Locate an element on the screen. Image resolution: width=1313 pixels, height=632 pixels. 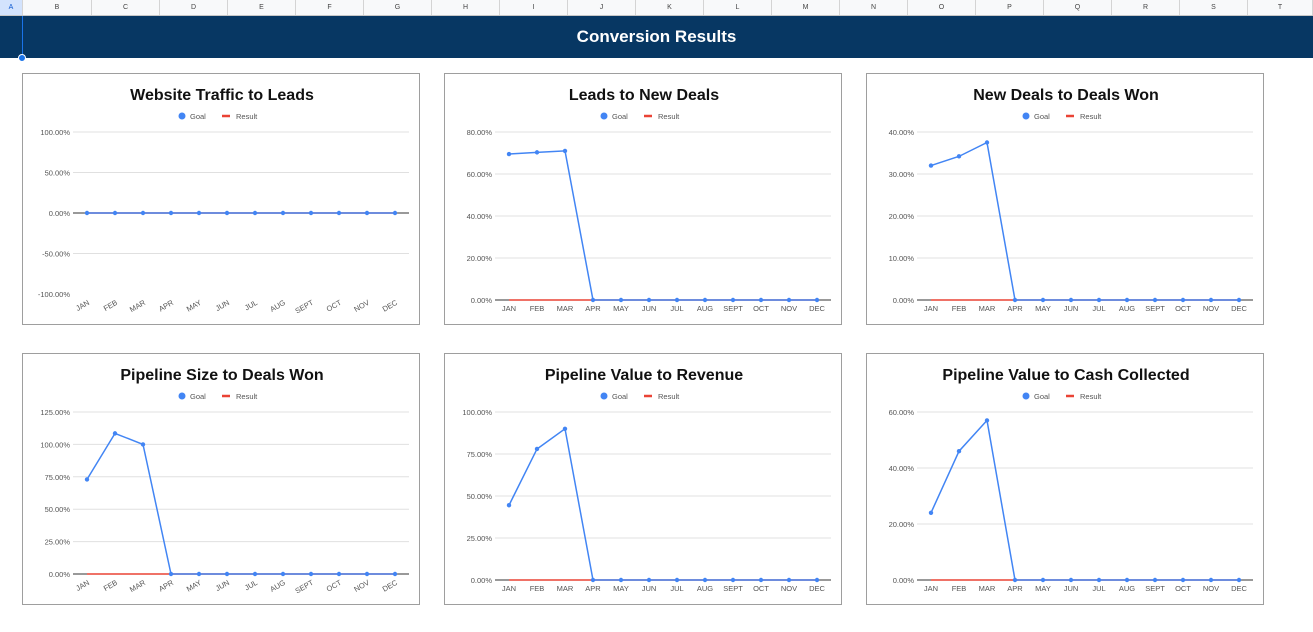
column-header-a: A is located at coordinates (11, 7).